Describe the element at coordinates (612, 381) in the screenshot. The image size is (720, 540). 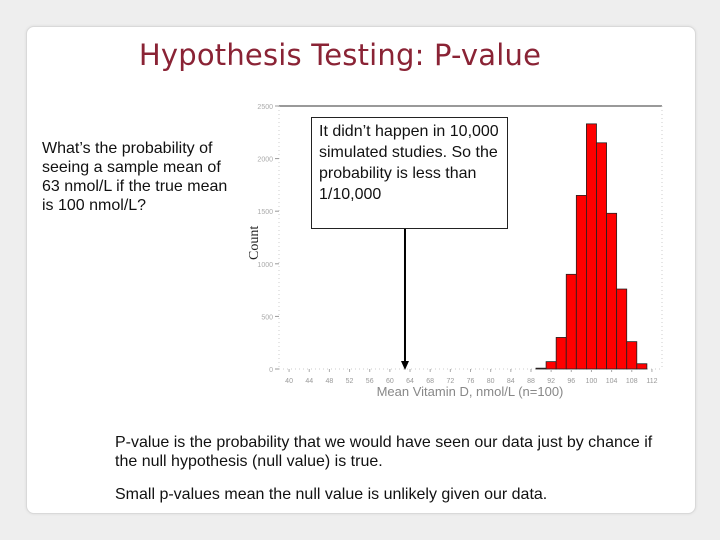
I see `x-tick-label: 104` at that location.